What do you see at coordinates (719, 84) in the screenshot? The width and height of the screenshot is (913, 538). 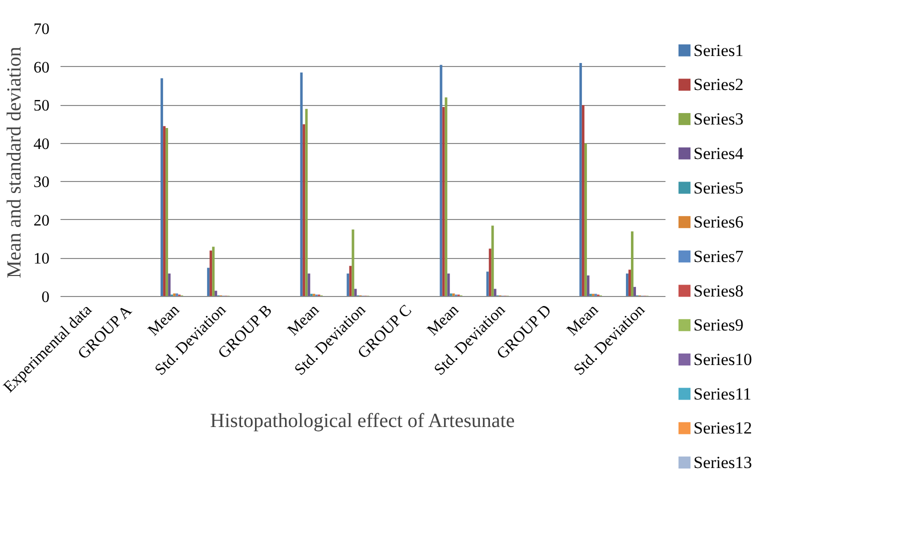 I see `legend-label: Series2` at bounding box center [719, 84].